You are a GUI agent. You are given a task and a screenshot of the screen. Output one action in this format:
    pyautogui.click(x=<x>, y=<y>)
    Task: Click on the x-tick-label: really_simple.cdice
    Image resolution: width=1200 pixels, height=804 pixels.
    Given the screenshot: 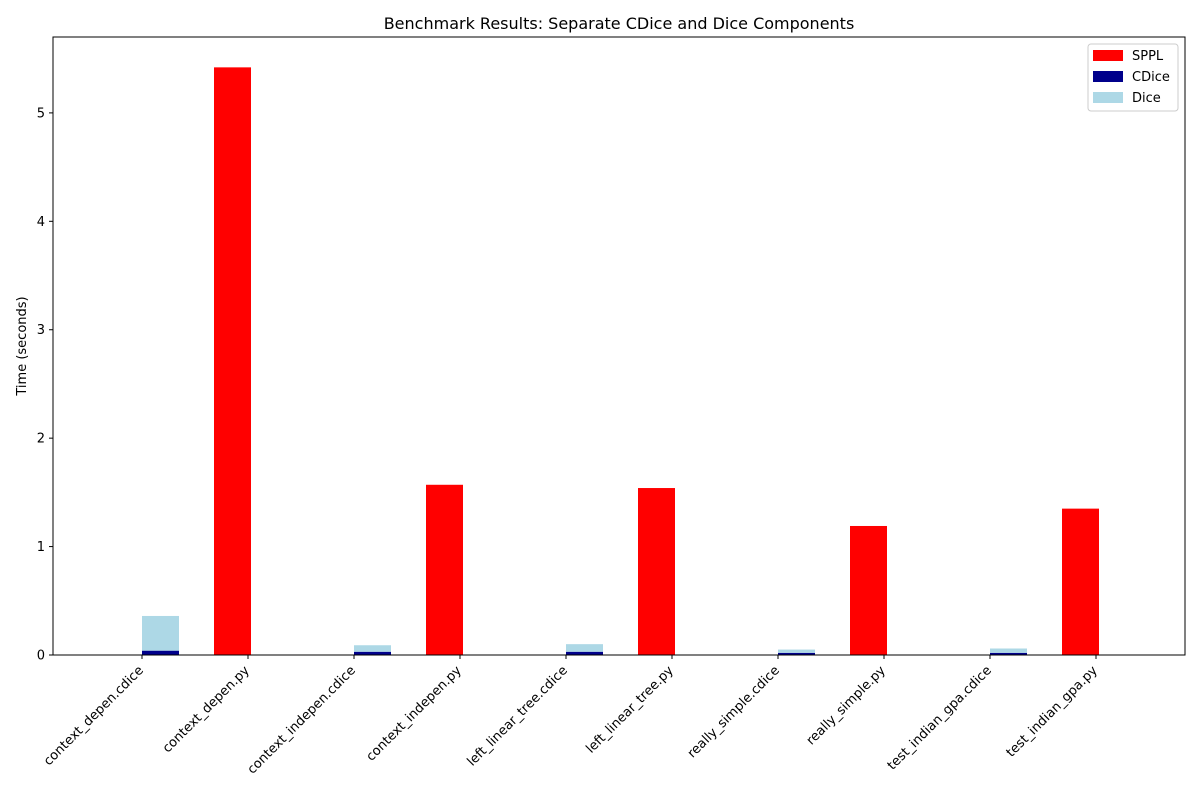 What is the action you would take?
    pyautogui.click(x=734, y=712)
    